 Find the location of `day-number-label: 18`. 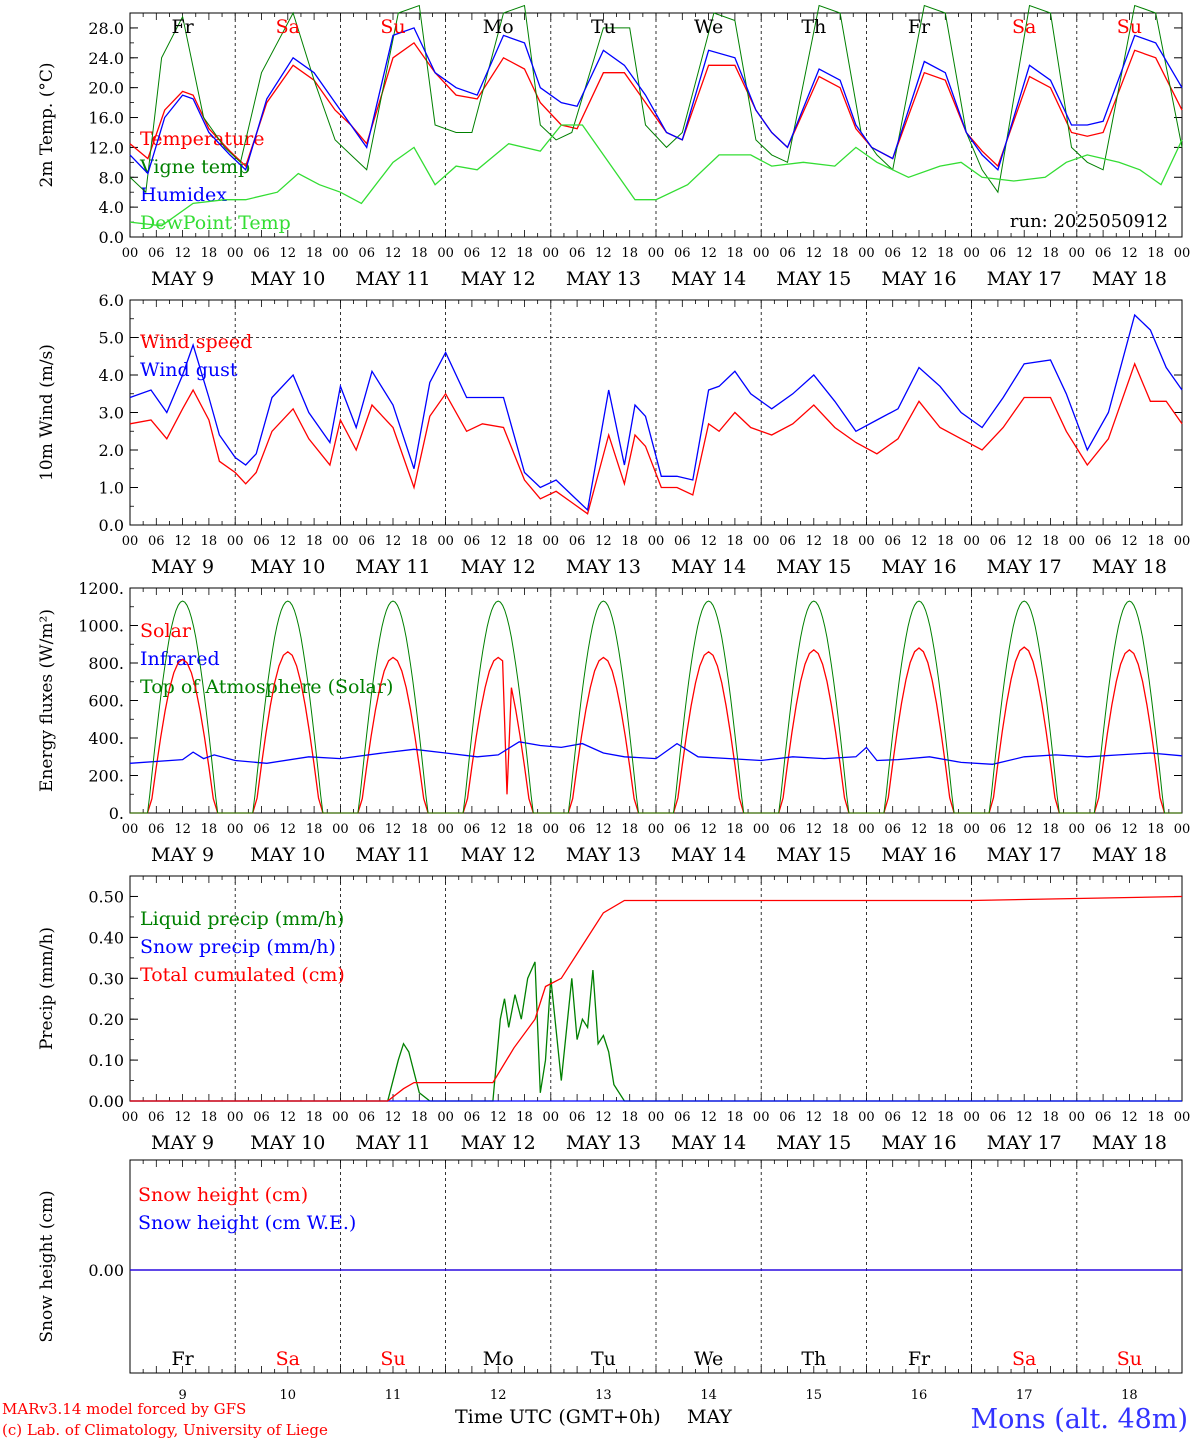

day-number-label: 18 is located at coordinates (1129, 1395).